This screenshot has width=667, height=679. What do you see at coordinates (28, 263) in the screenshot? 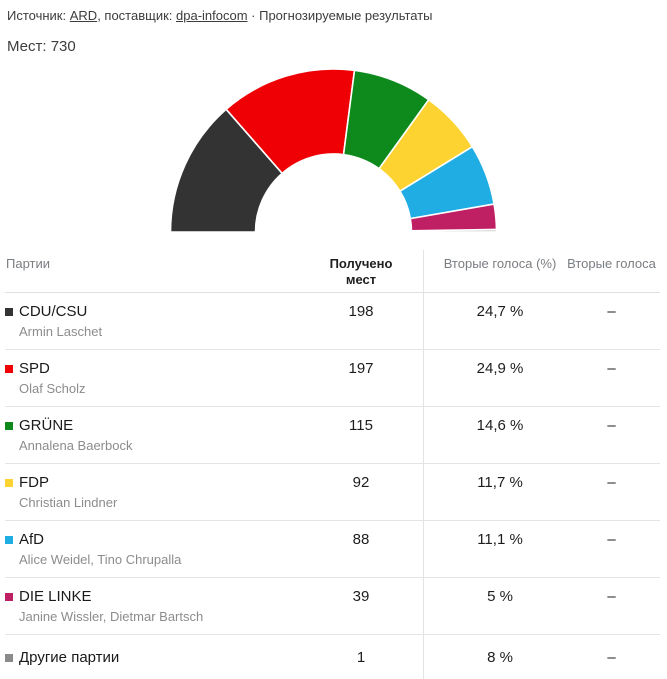
I see `column-header-parties: Партии` at bounding box center [28, 263].